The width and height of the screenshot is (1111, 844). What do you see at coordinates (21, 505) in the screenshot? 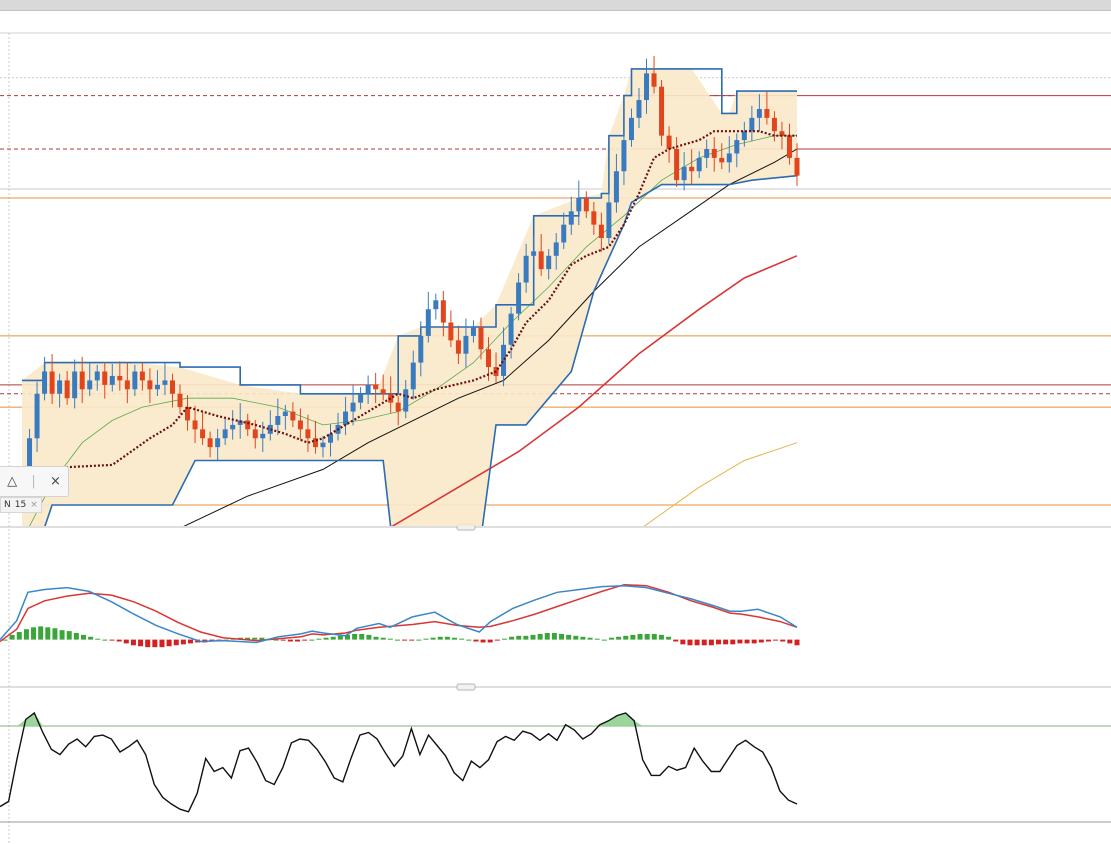
I see `indicator-param-tag: N 15 ×` at bounding box center [21, 505].